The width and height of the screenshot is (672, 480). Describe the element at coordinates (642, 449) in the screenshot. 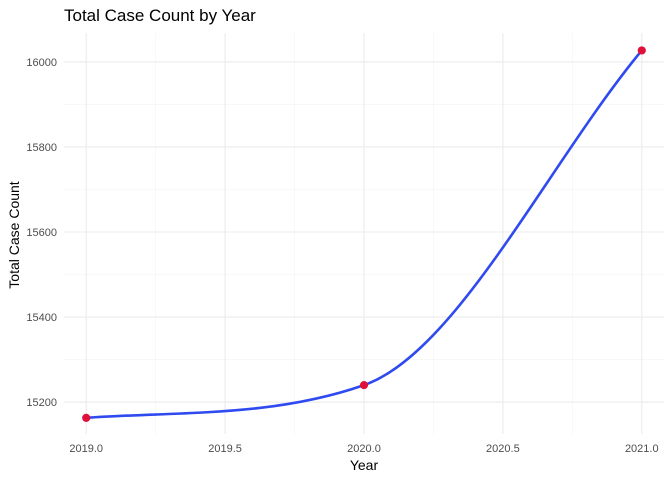

I see `x-tick-label: 2021.0` at that location.